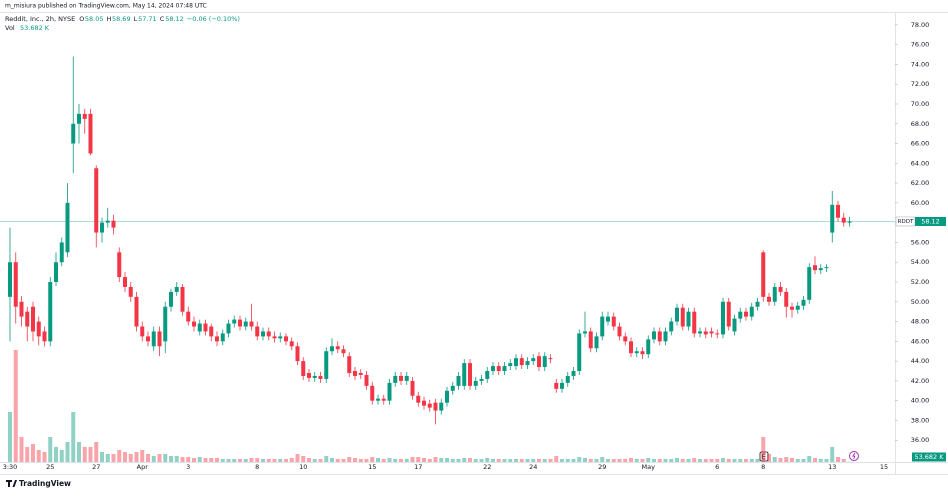 The image size is (948, 496). What do you see at coordinates (920, 124) in the screenshot?
I see `y-tick-label: 68.00` at bounding box center [920, 124].